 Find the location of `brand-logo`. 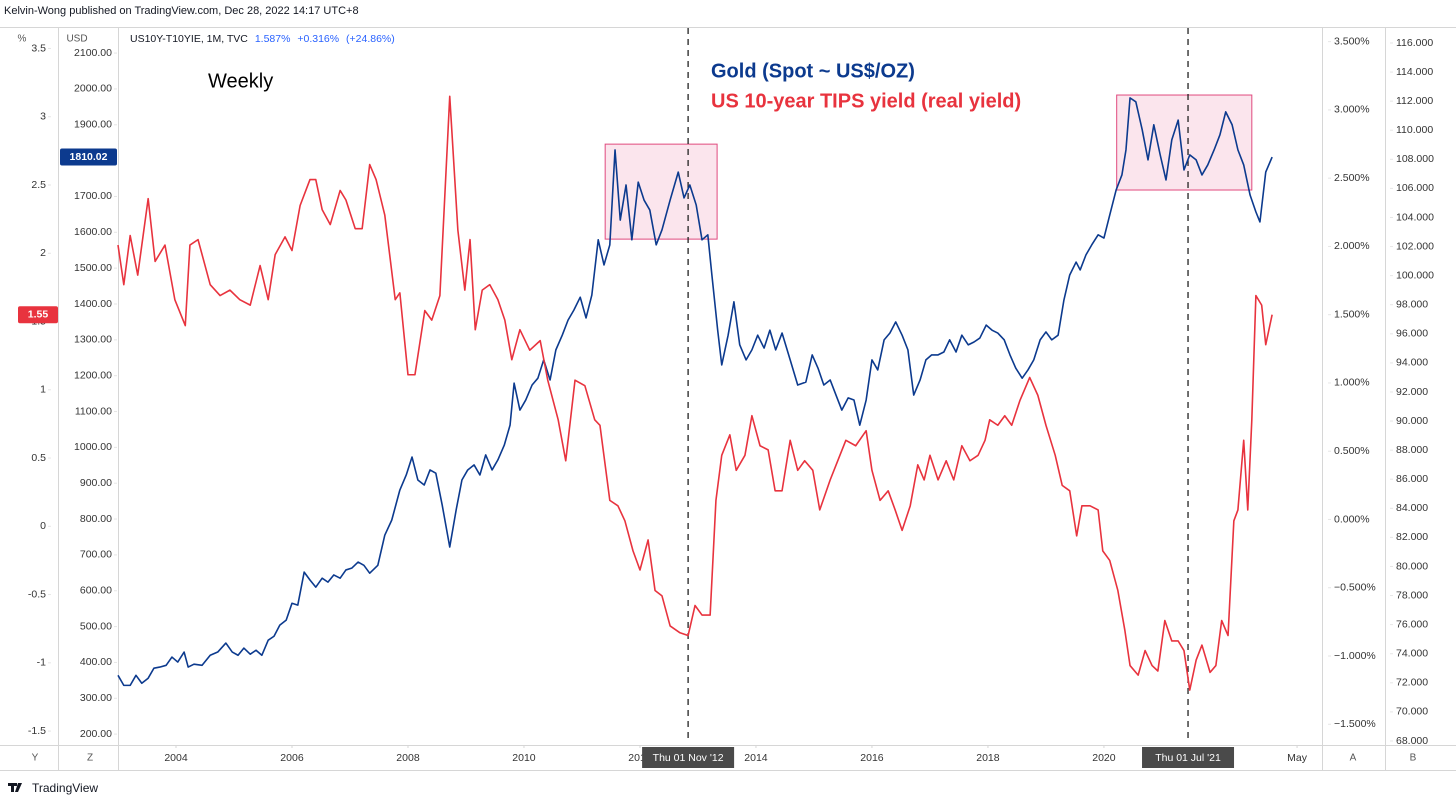

brand-logo is located at coordinates (15, 787).